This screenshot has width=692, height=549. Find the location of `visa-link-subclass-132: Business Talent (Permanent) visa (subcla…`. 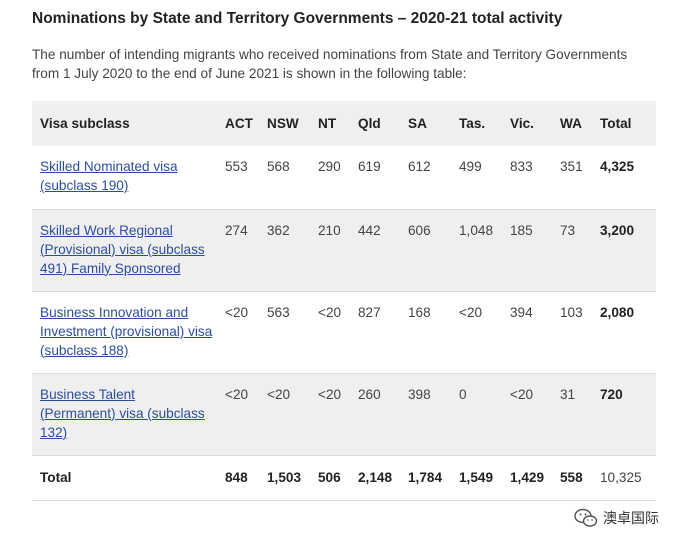

visa-link-subclass-132: Business Talent (Permanent) visa (subcla… is located at coordinates (122, 413).